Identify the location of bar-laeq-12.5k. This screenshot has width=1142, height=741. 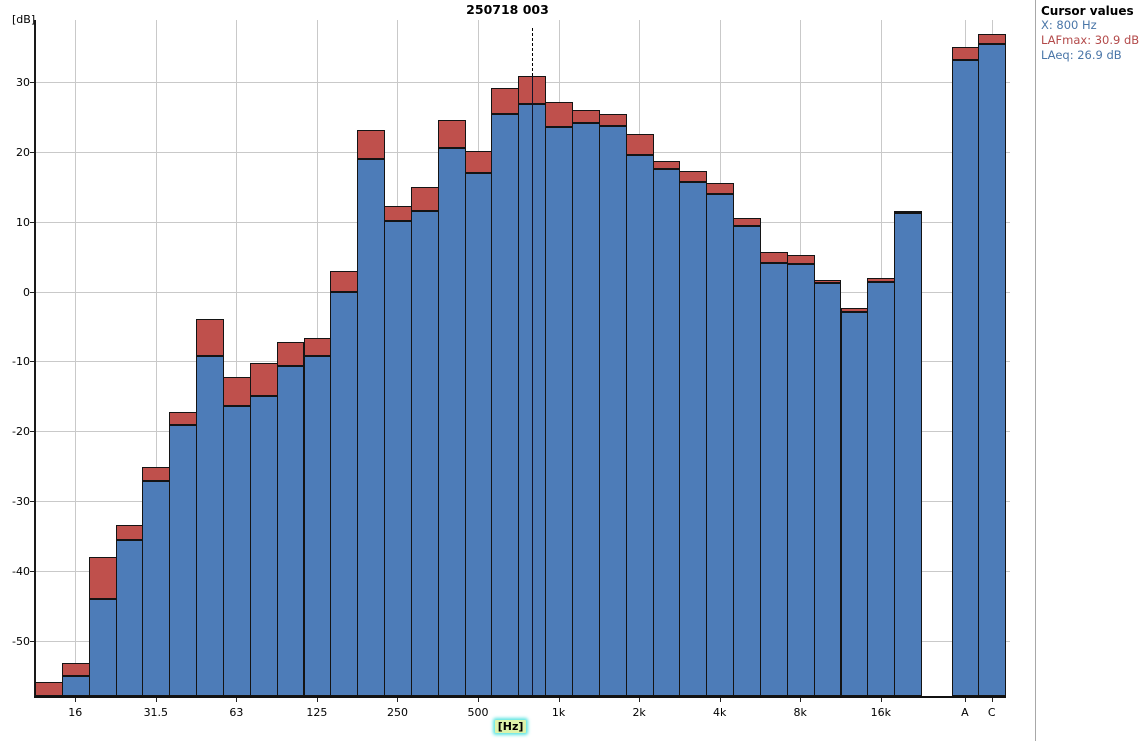
(854, 503).